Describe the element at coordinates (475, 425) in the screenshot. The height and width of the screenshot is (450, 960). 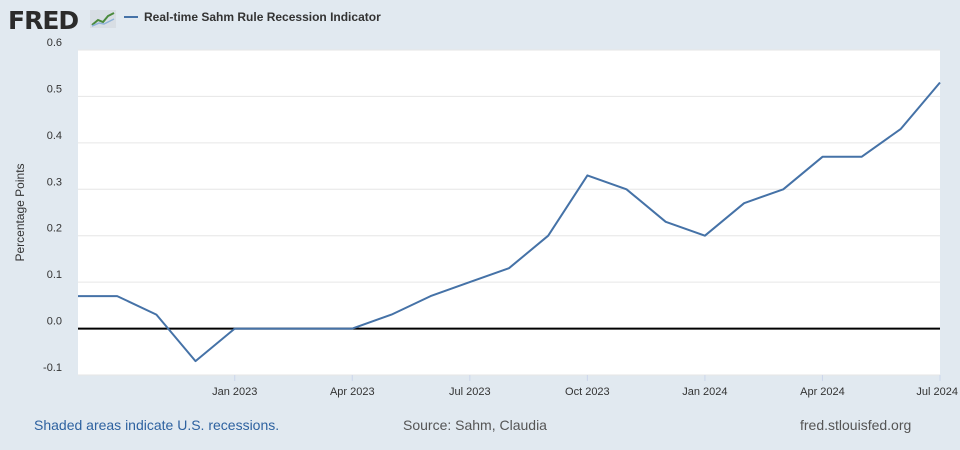
I see `source-text: Source: Sahm, Claudia` at that location.